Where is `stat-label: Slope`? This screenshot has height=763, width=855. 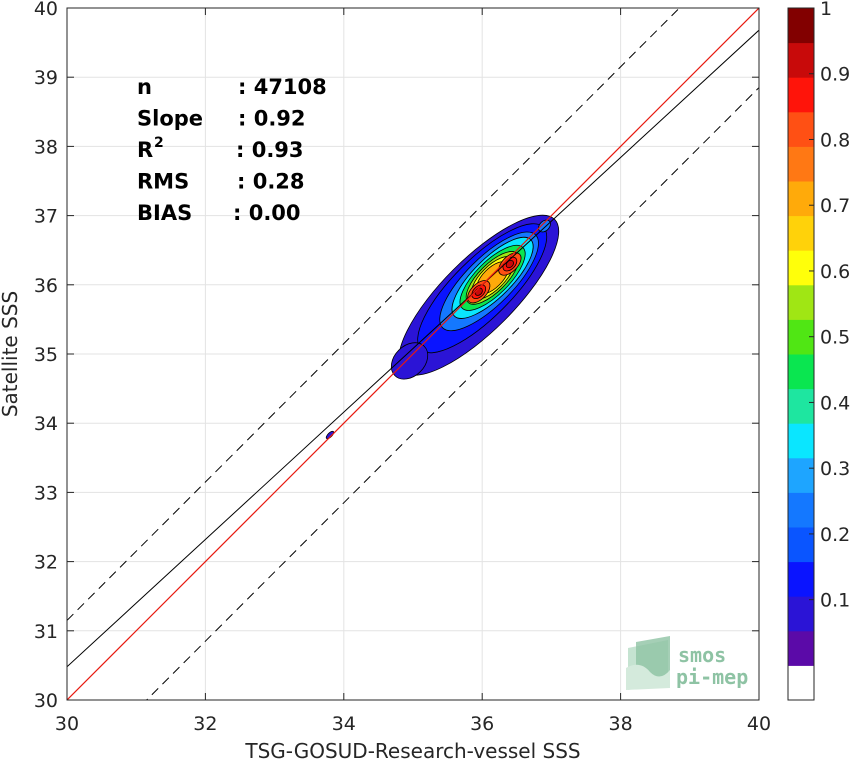 stat-label: Slope is located at coordinates (170, 119).